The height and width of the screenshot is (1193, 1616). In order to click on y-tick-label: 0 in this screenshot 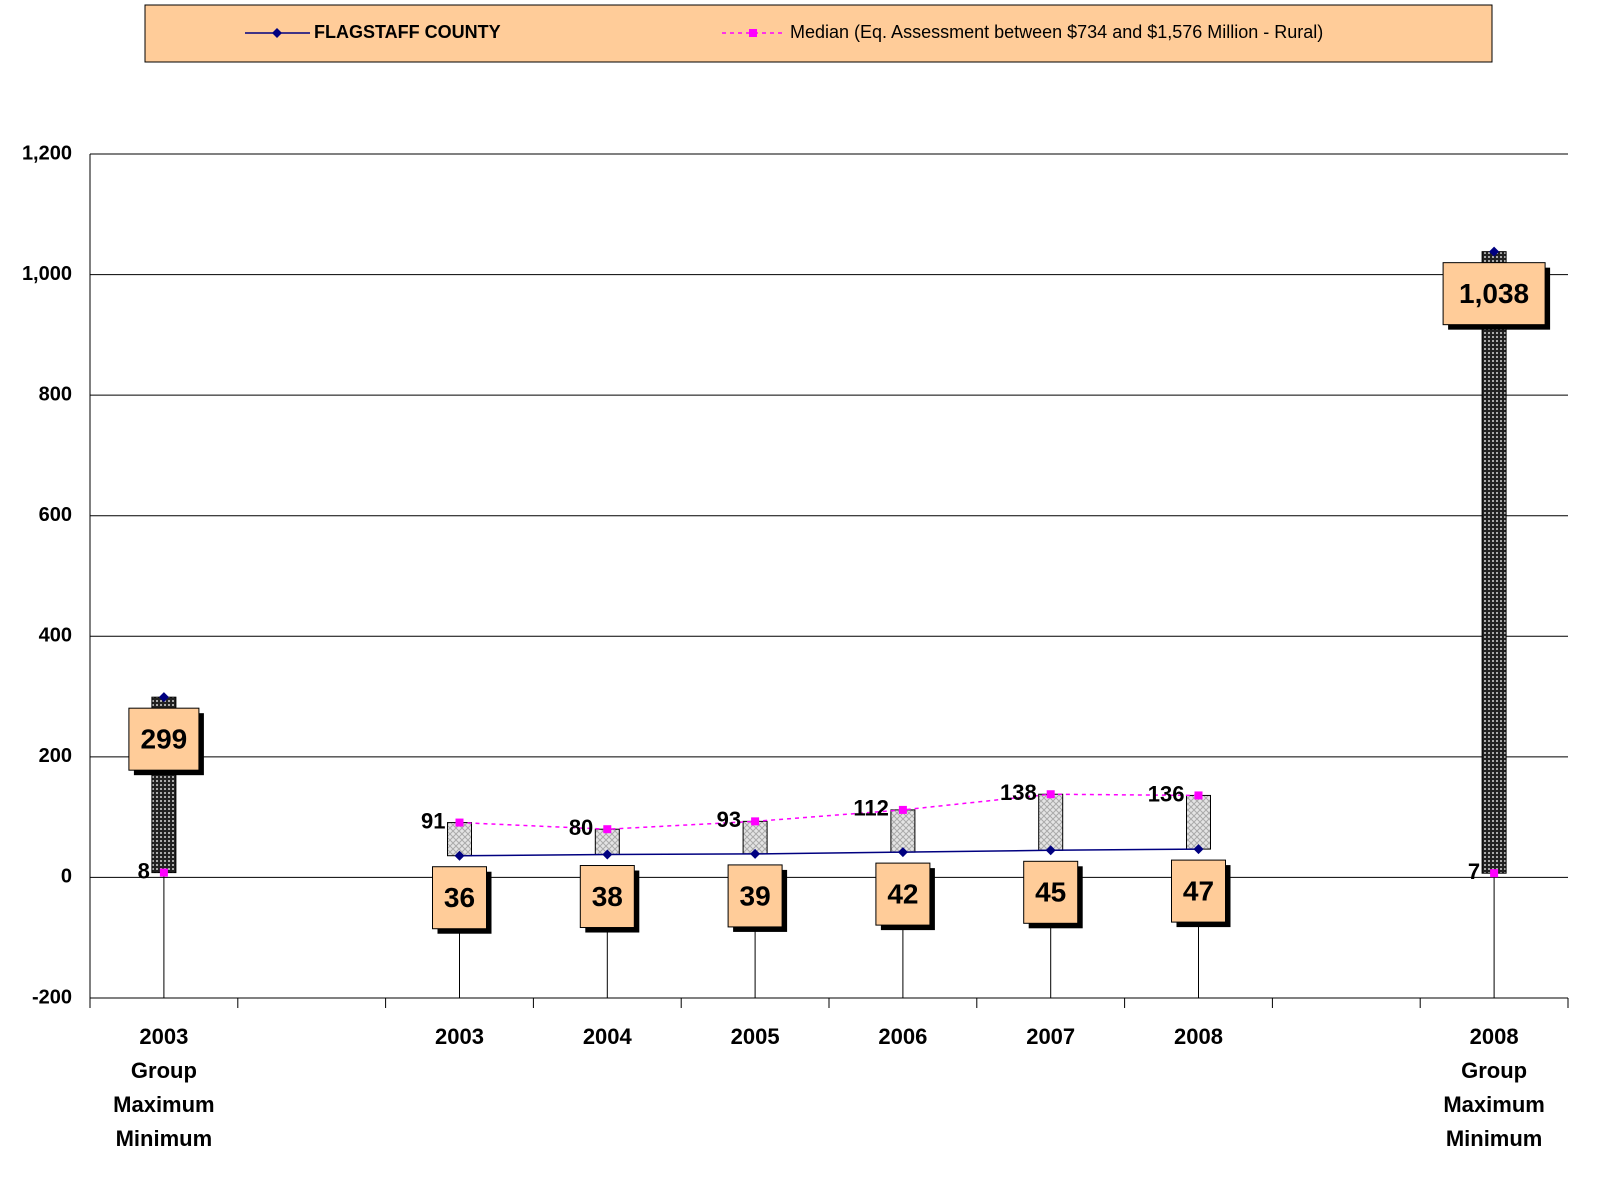, I will do `click(66, 877)`.